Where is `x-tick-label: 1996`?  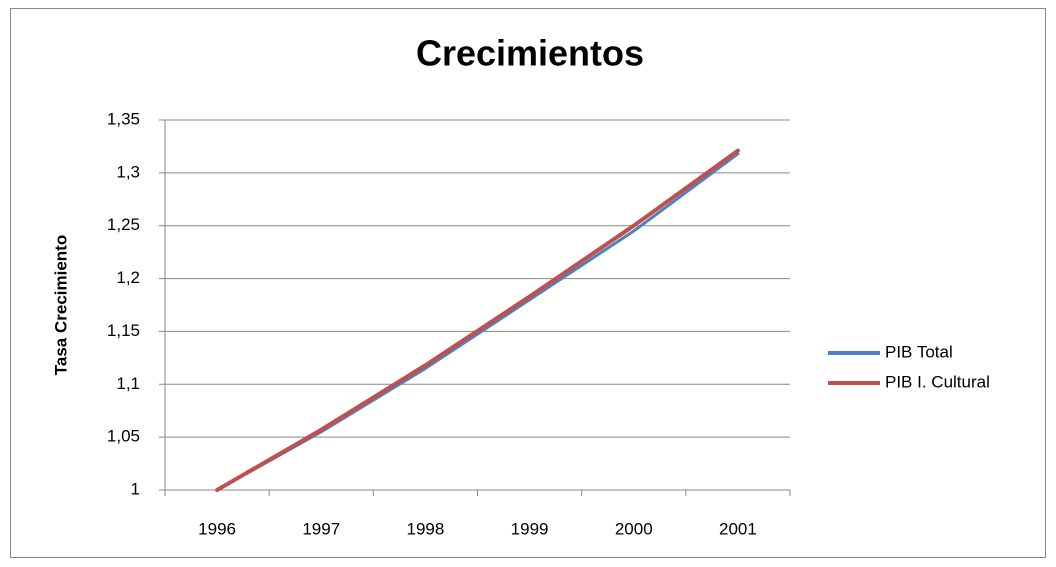 x-tick-label: 1996 is located at coordinates (217, 528).